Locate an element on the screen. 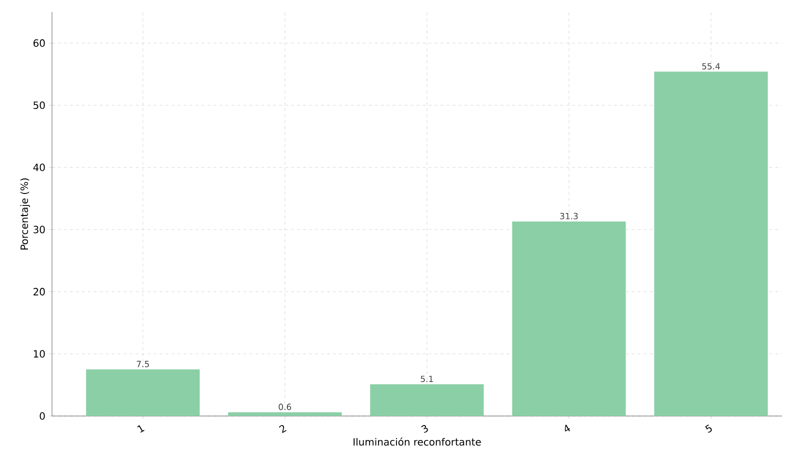 This screenshot has width=790, height=456. x-tick-label: 2 is located at coordinates (282, 429).